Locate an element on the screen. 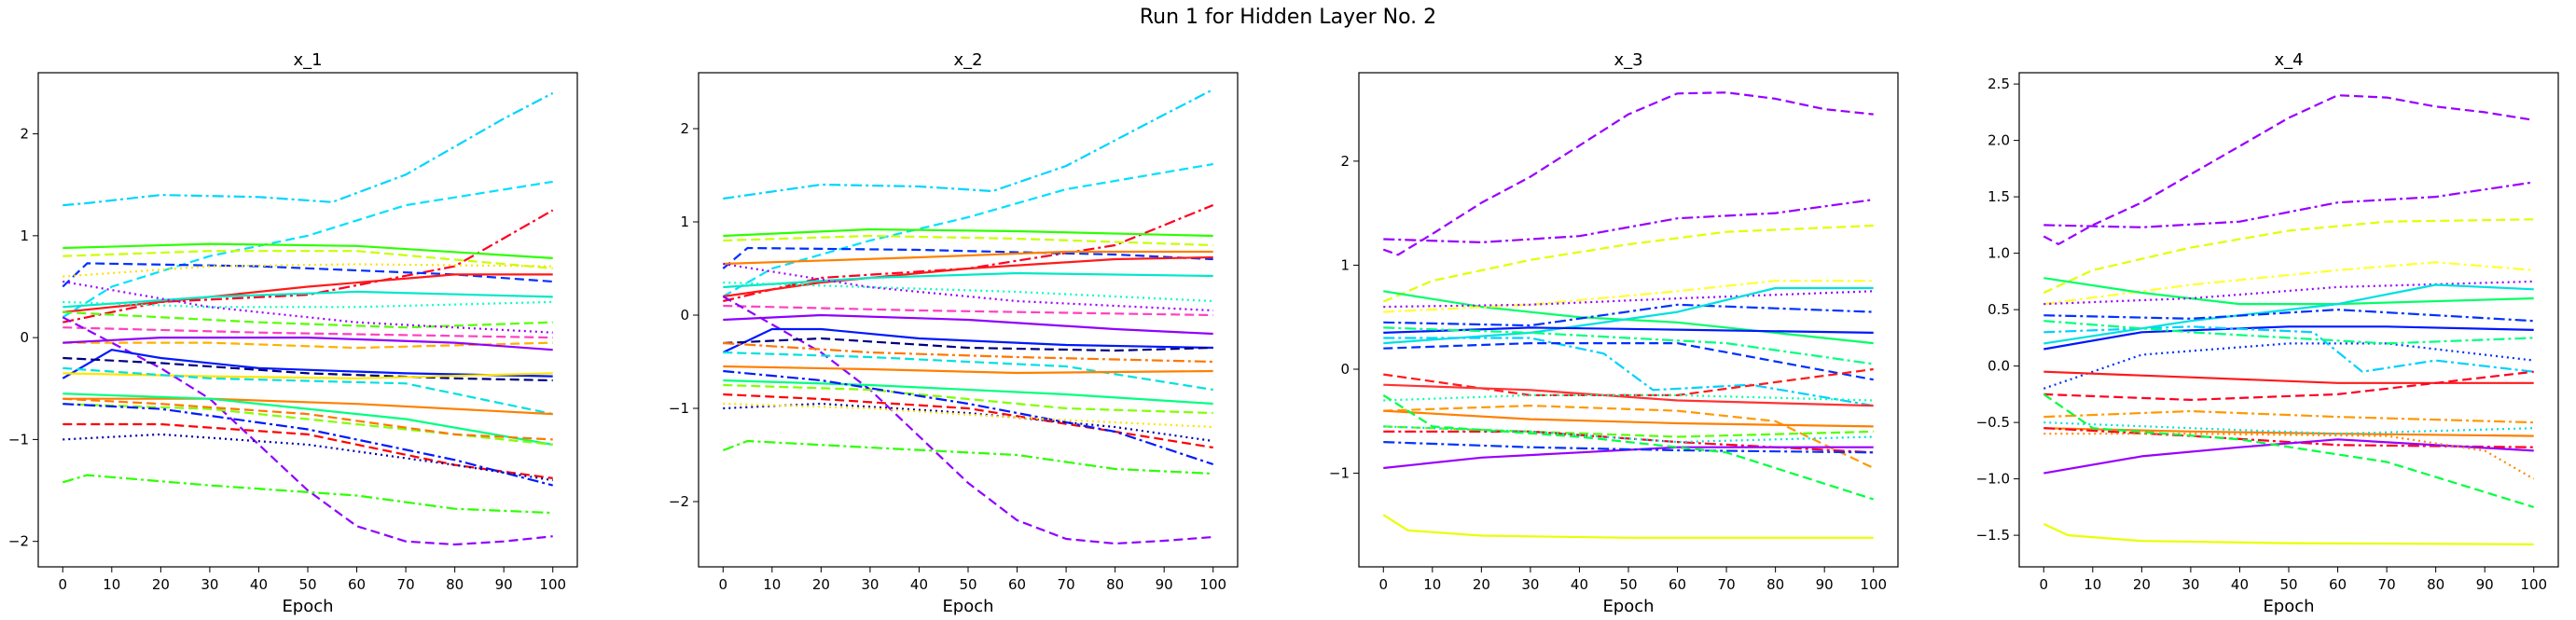 The image size is (2576, 620). x-tick-label: 50 is located at coordinates (2288, 584).